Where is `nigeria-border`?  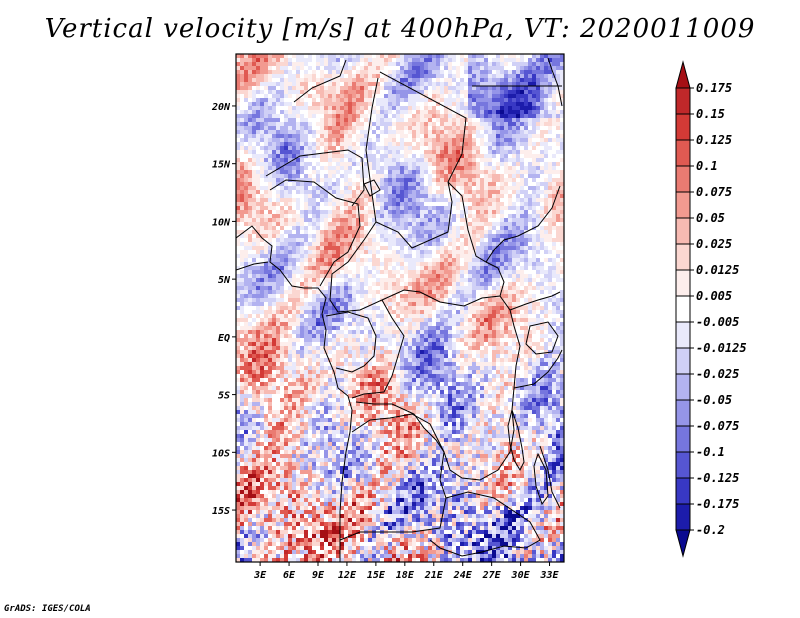 nigeria-border is located at coordinates (315, 233).